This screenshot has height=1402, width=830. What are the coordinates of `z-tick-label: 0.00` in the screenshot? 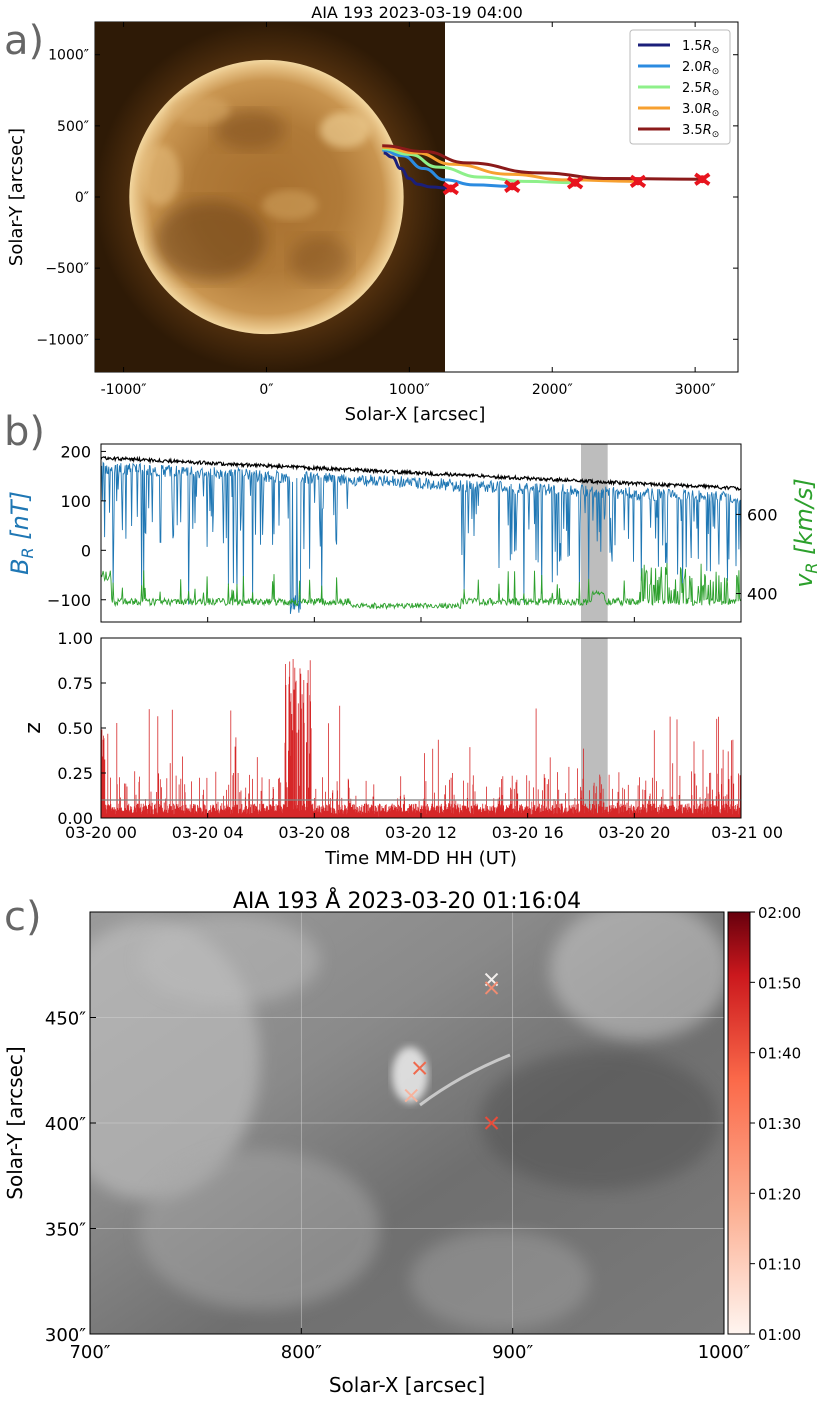 It's located at (75, 818).